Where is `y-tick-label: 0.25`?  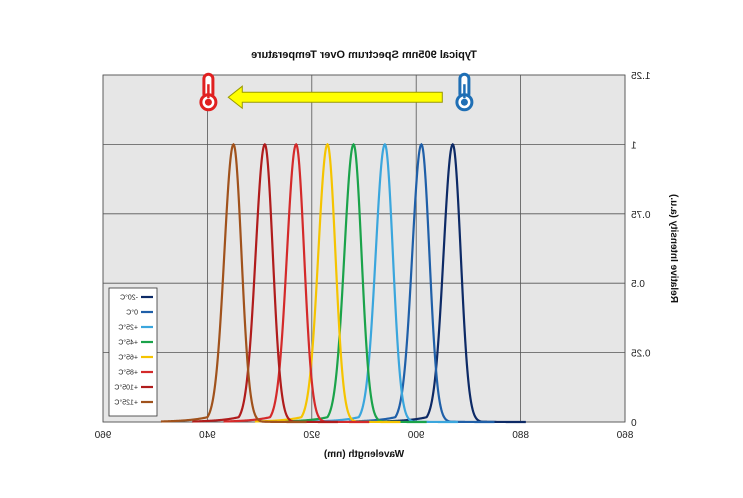
y-tick-label: 0.25 is located at coordinates (641, 354).